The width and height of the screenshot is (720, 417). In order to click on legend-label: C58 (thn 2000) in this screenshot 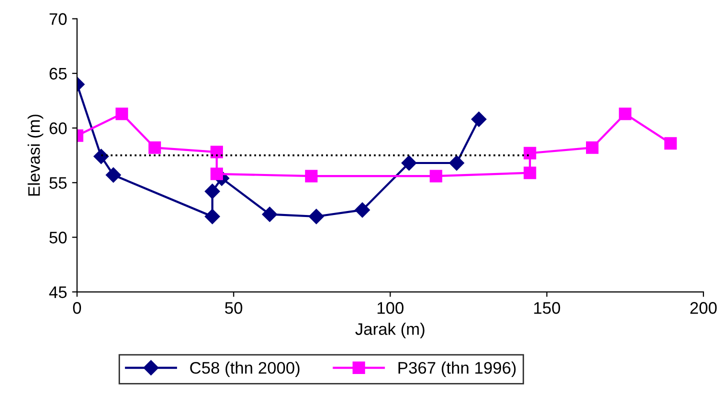, I will do `click(245, 370)`.